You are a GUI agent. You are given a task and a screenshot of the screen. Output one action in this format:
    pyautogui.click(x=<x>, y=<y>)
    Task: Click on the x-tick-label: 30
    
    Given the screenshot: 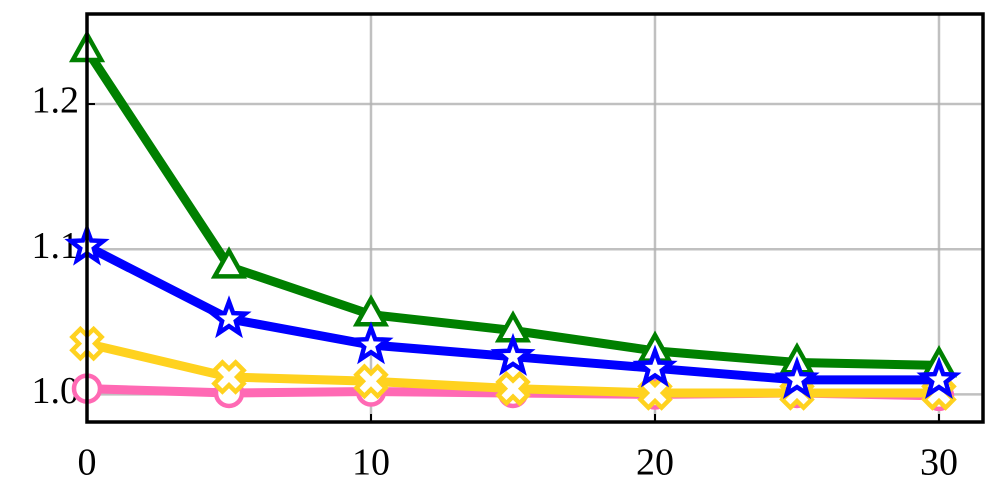 What is the action you would take?
    pyautogui.click(x=939, y=463)
    